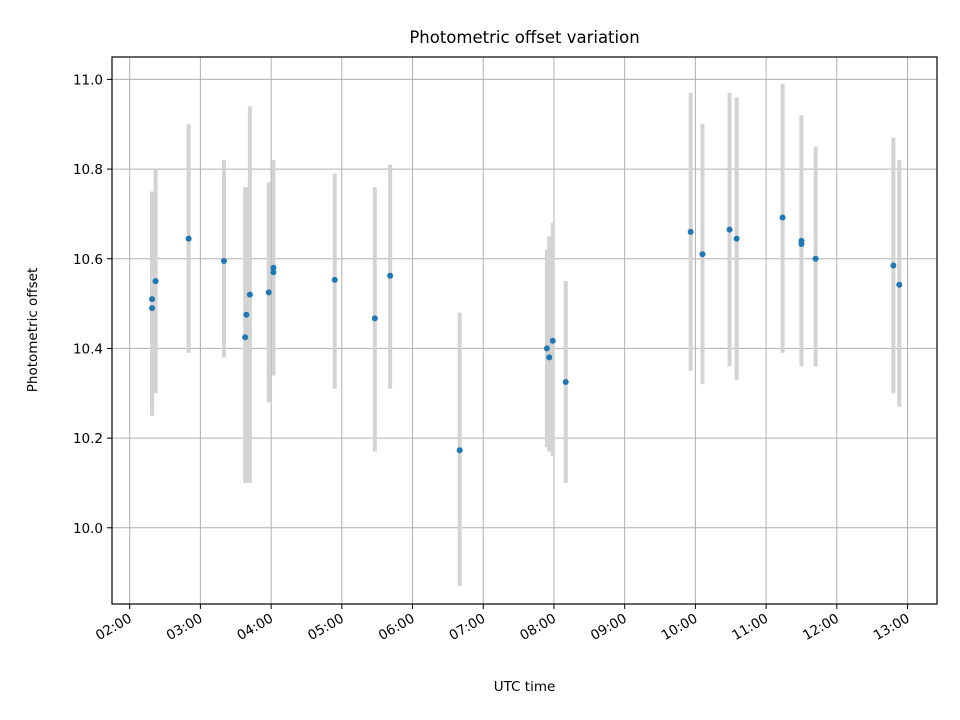 The width and height of the screenshot is (960, 720). I want to click on y-axis-label: Photometric offset, so click(33, 330).